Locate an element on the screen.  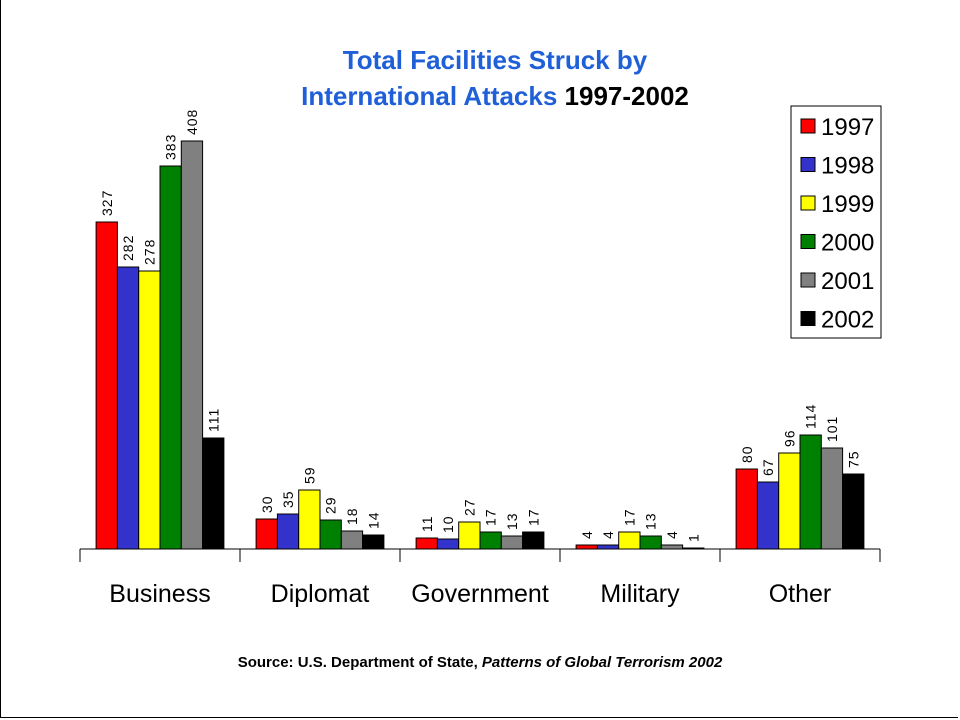
data-label: 383 is located at coordinates (171, 147).